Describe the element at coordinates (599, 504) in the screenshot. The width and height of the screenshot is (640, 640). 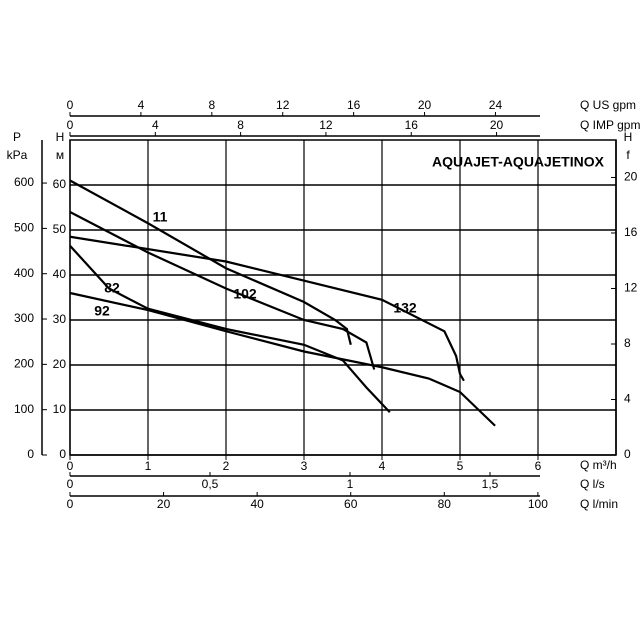
I see `axis-label: Q l/min` at that location.